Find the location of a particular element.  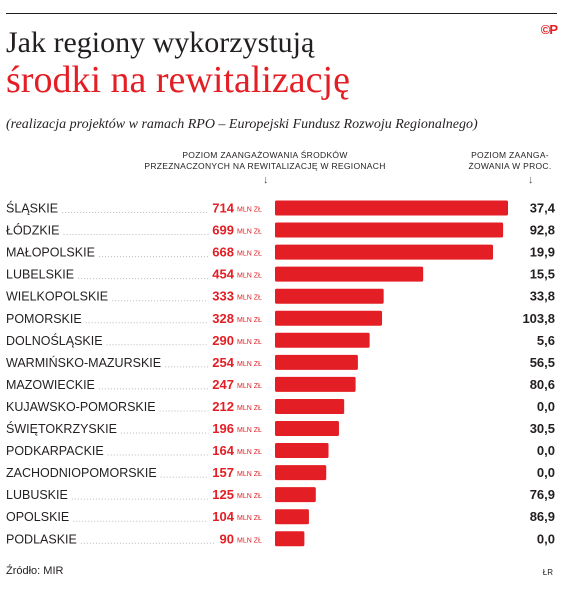

category-label: ŚWIĘTOKRZYSKIE is located at coordinates (61, 428).